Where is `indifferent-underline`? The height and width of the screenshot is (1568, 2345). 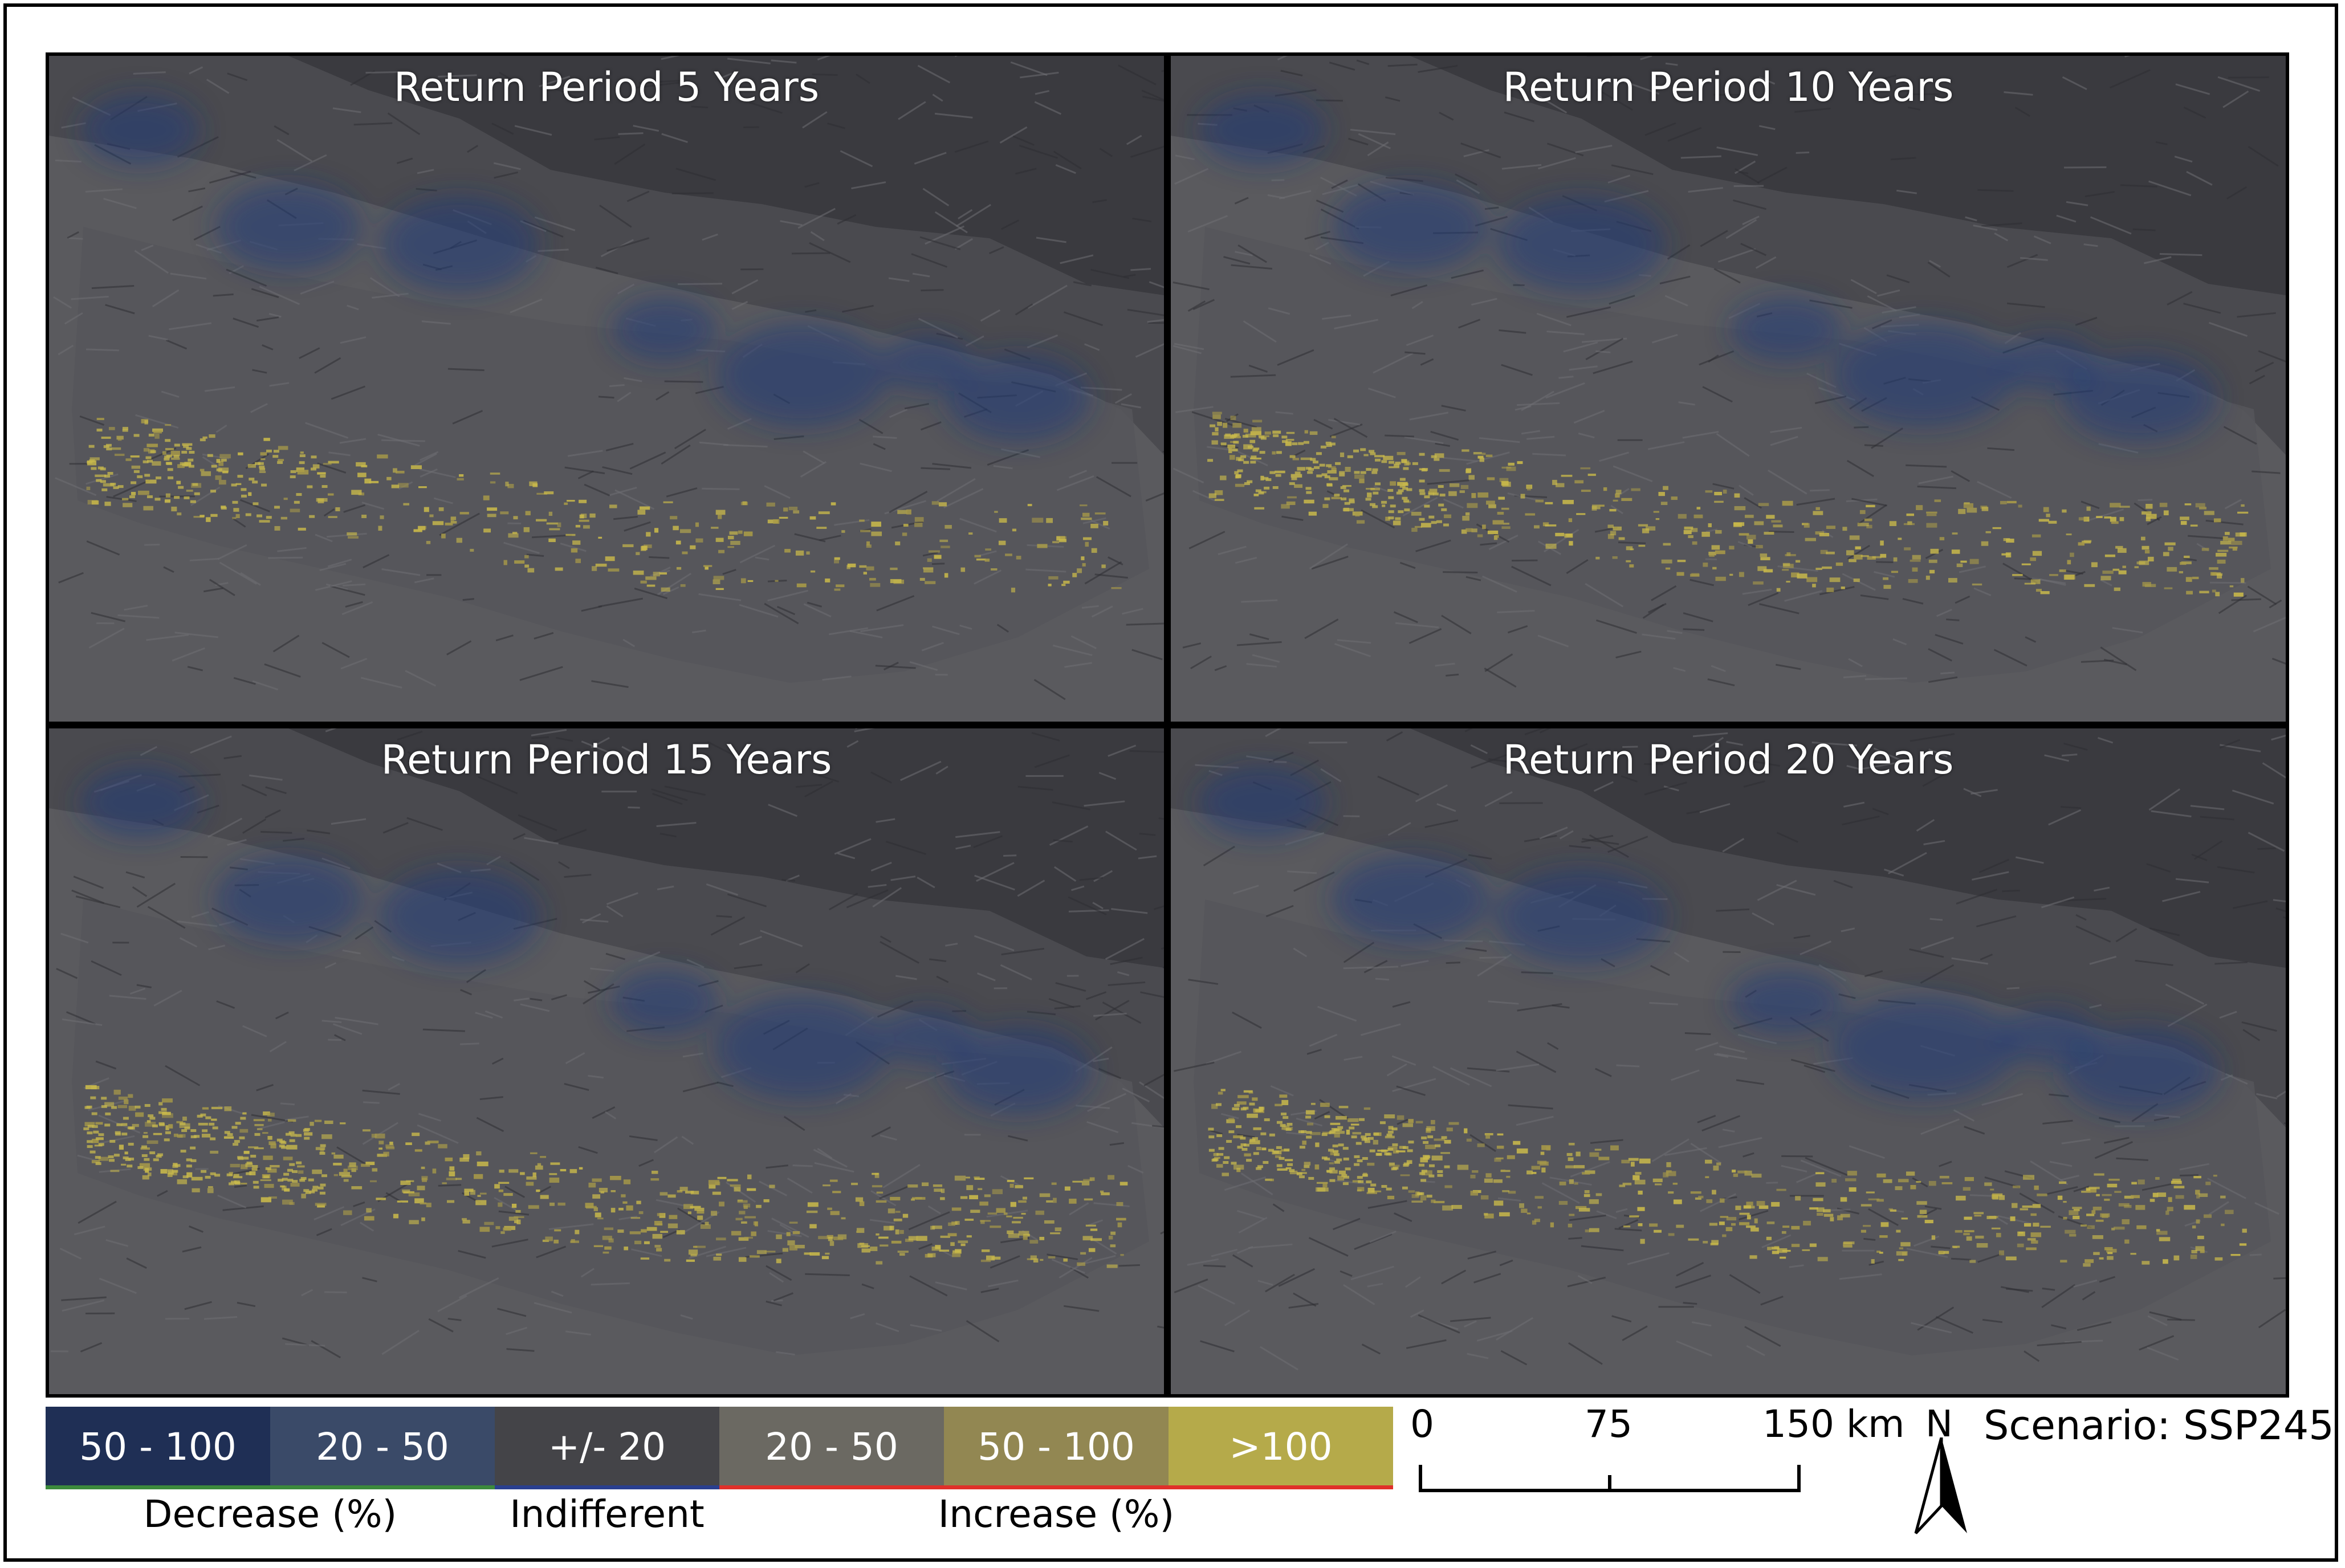 indifferent-underline is located at coordinates (607, 1487).